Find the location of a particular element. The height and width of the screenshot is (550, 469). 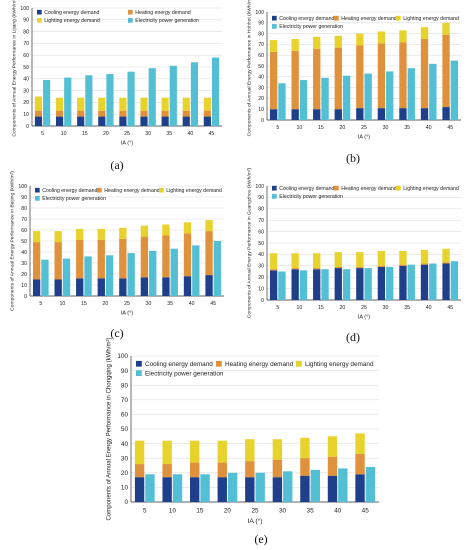

x-tick-label: 35 is located at coordinates (407, 128).